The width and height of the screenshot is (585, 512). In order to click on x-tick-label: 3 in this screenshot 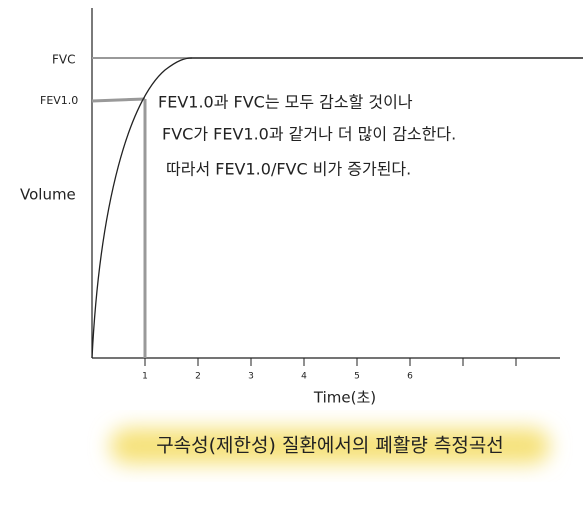, I will do `click(251, 377)`.